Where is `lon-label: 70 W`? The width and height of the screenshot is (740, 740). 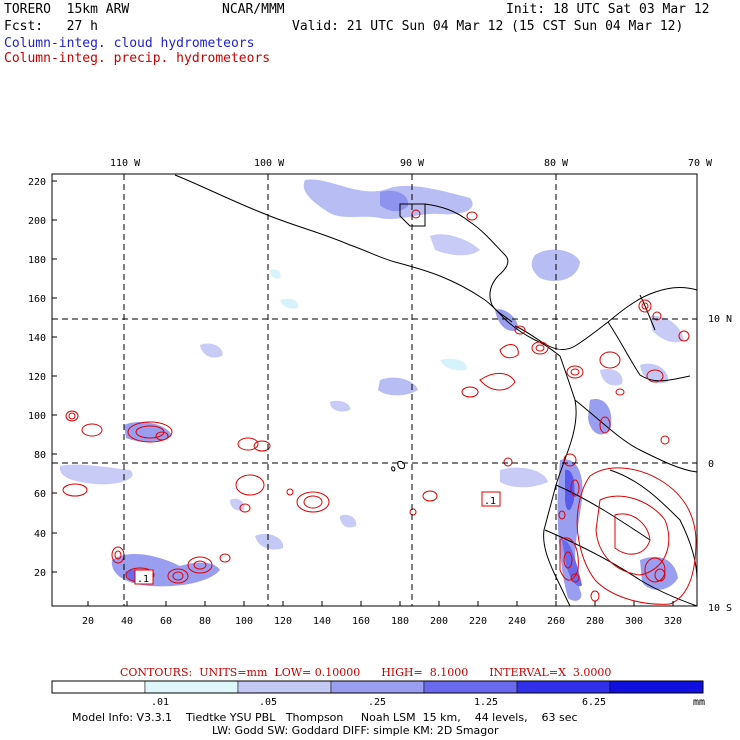
lon-label: 70 W is located at coordinates (700, 163).